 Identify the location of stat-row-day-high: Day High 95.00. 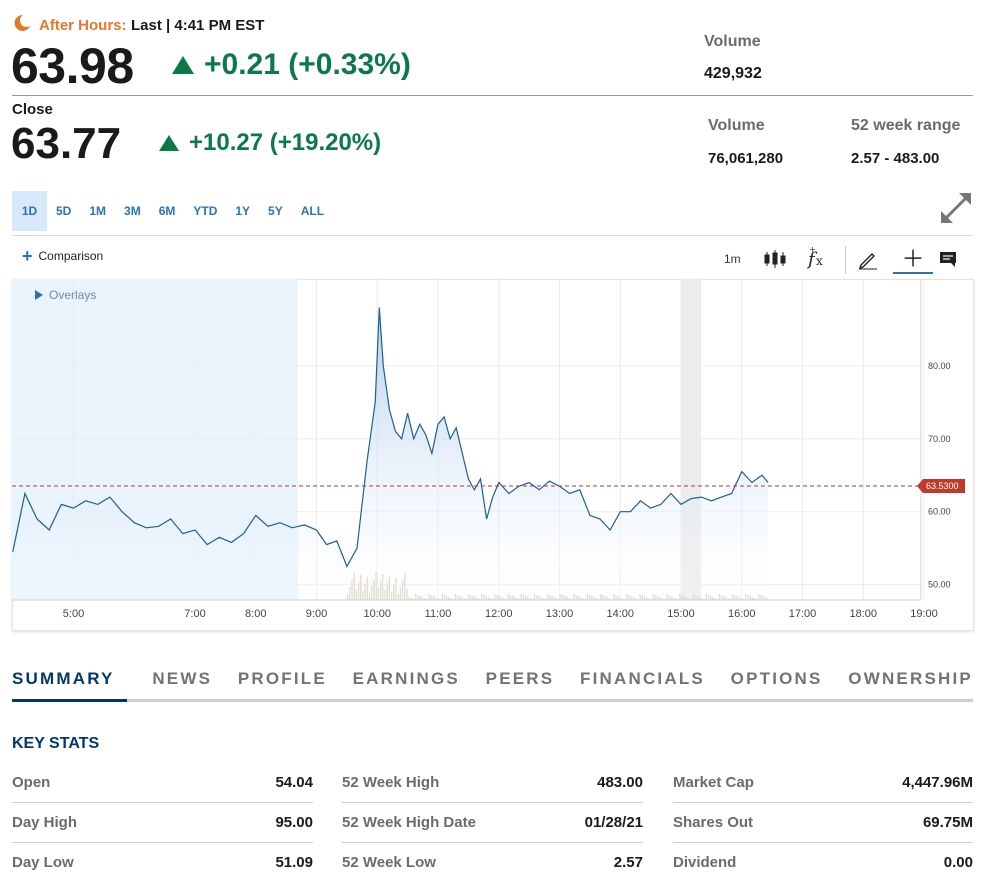
(162, 822).